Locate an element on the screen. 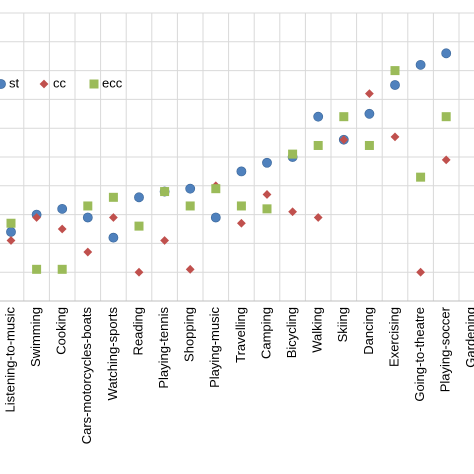 This screenshot has height=474, width=474. legend-marker-ecc is located at coordinates (94, 84).